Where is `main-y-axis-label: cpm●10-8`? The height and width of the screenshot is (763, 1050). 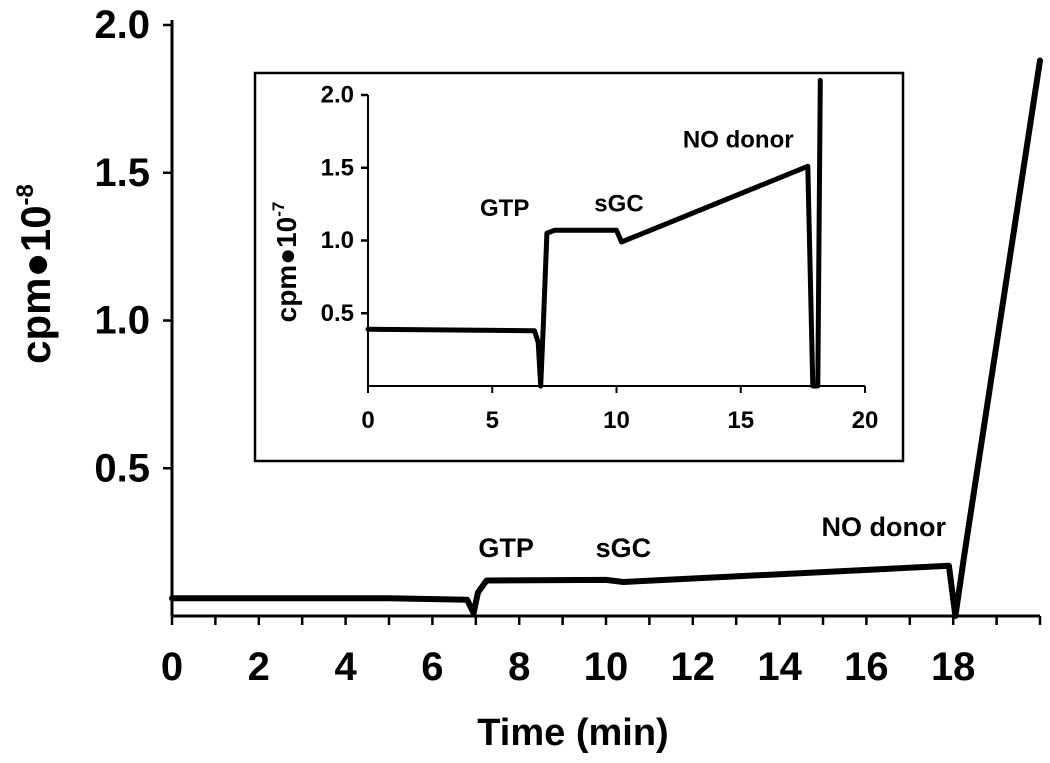
main-y-axis-label: cpm●10-8 is located at coordinates (35, 274).